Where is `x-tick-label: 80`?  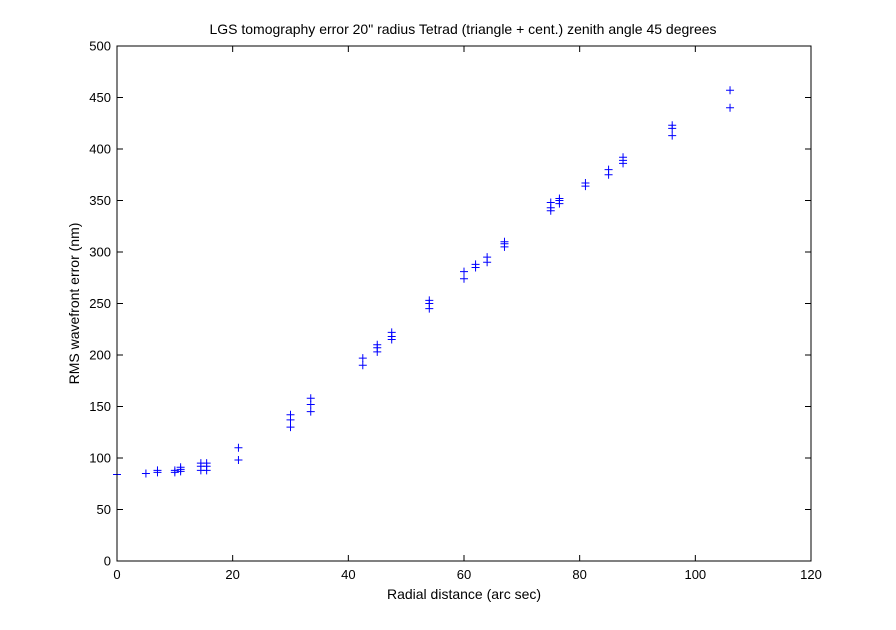
x-tick-label: 80 is located at coordinates (579, 574).